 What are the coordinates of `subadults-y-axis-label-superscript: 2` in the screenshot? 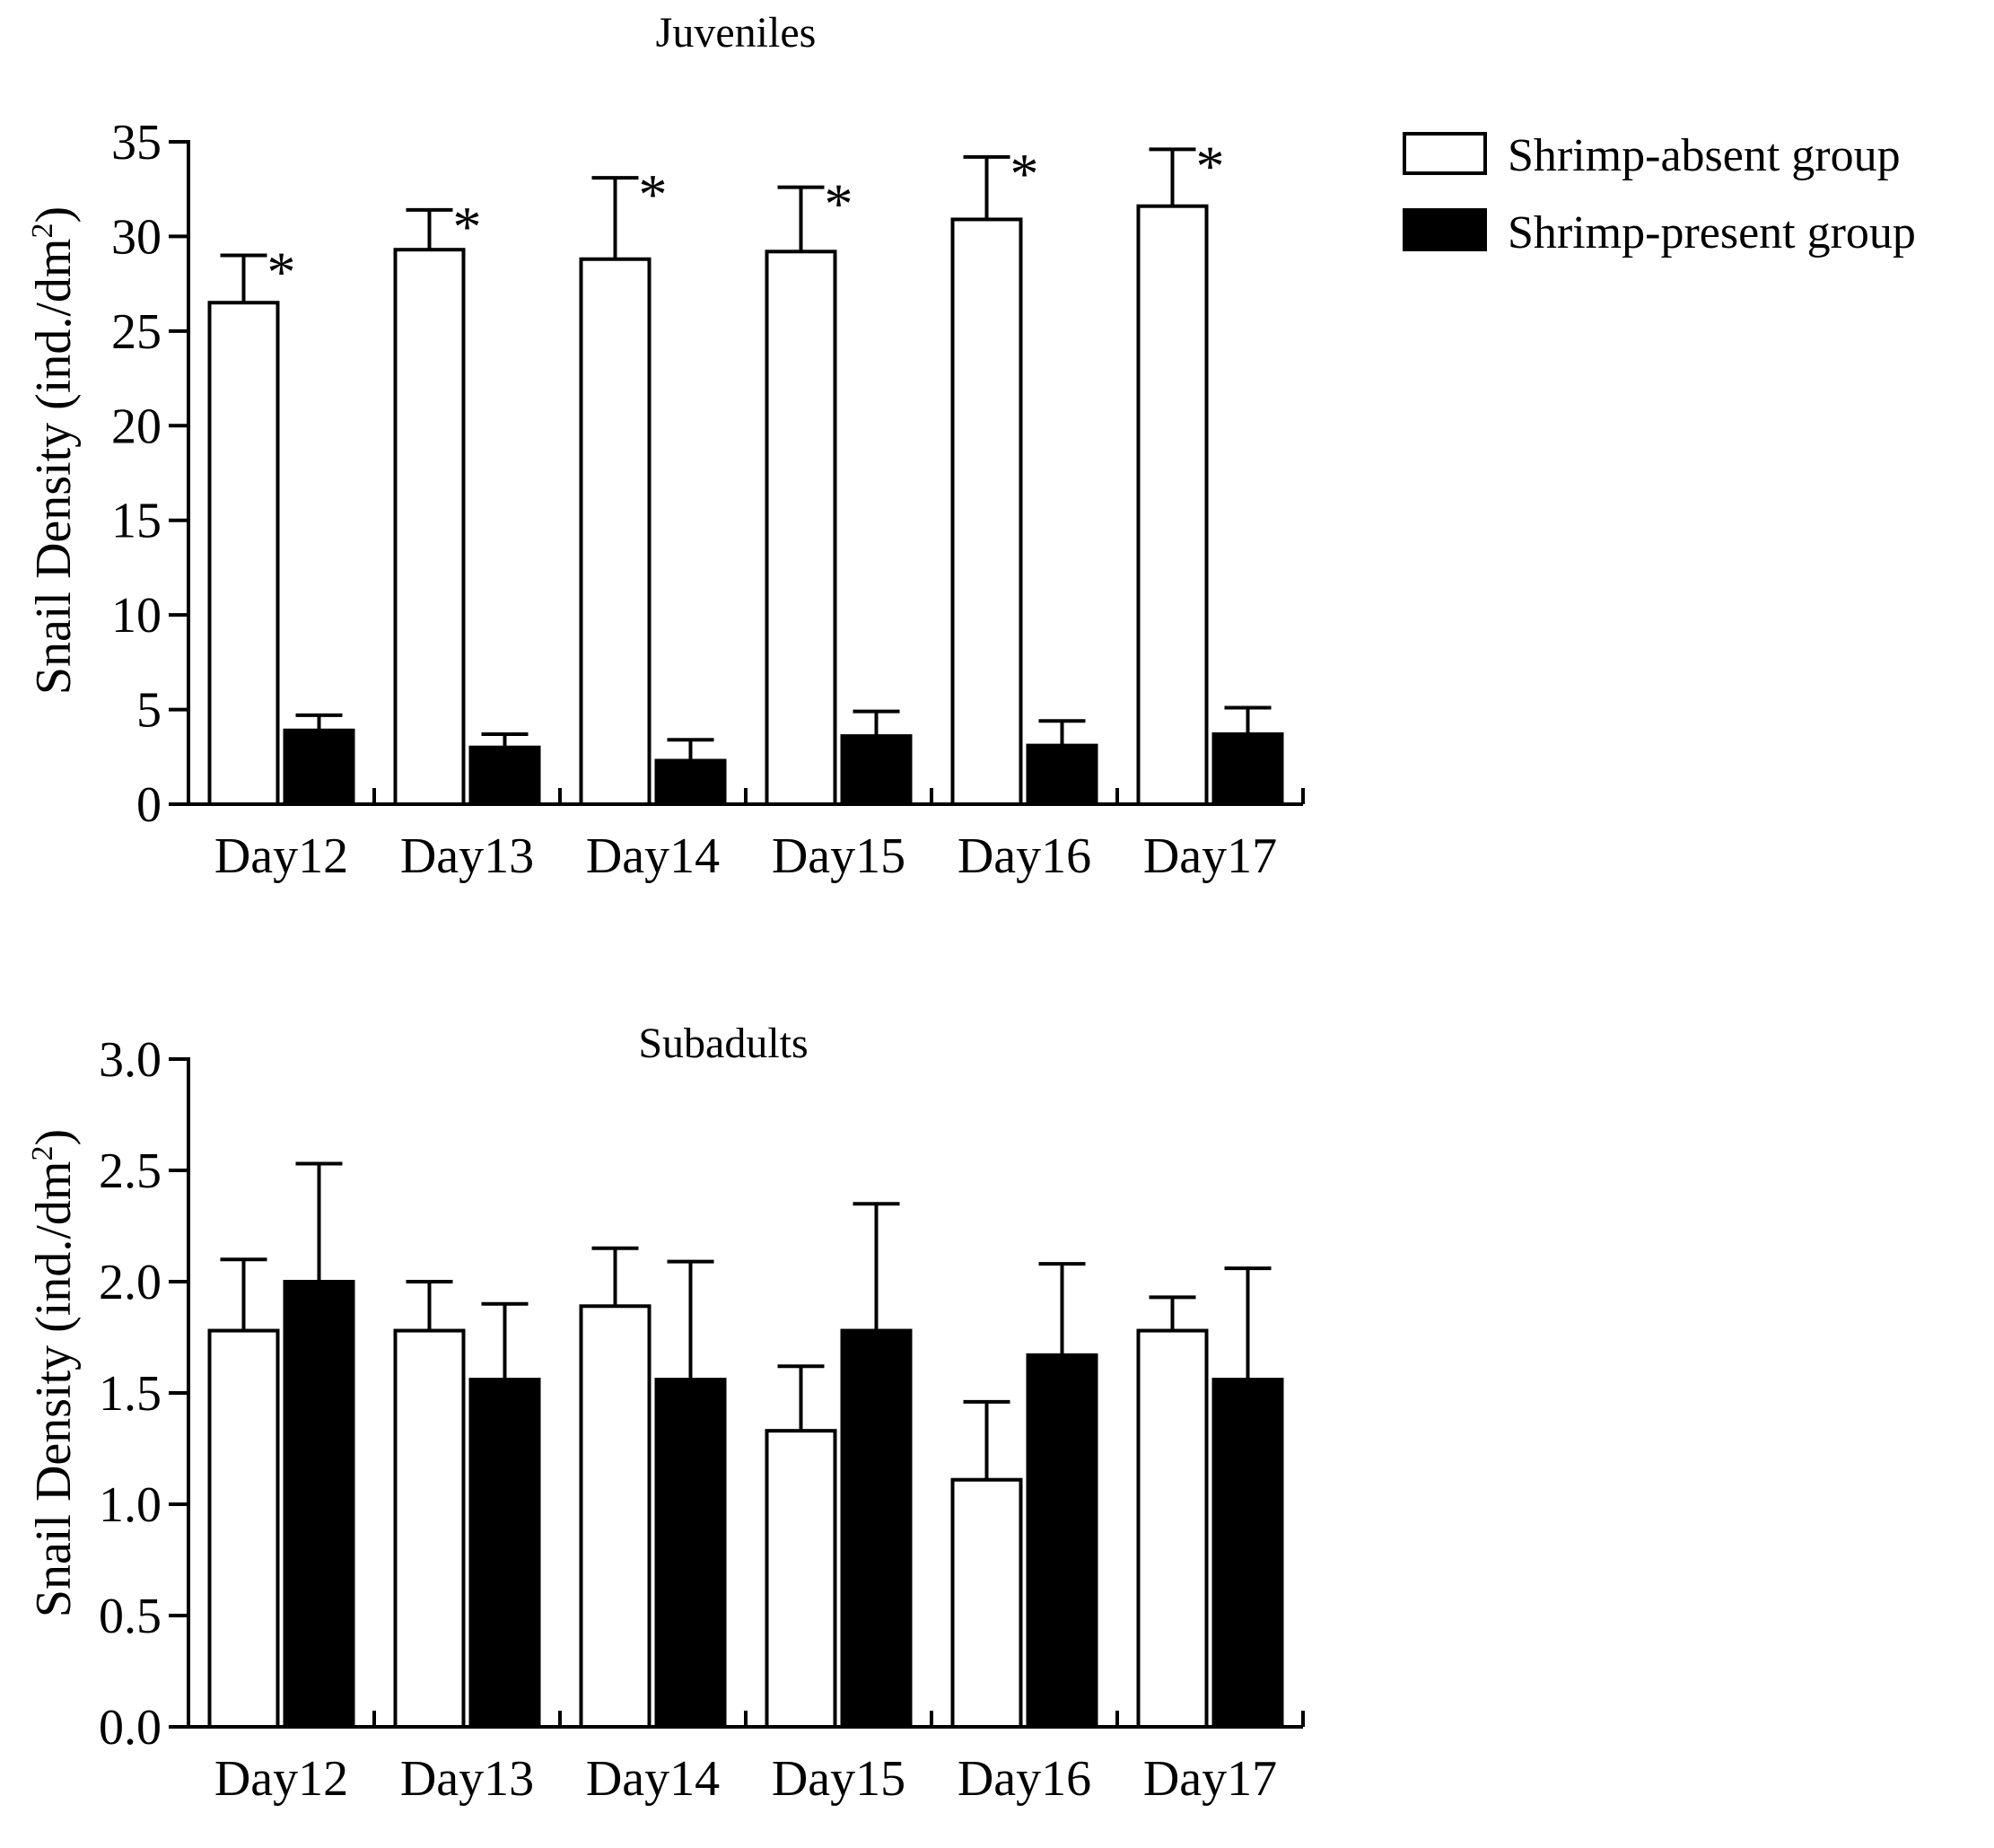 It's located at (42, 1153).